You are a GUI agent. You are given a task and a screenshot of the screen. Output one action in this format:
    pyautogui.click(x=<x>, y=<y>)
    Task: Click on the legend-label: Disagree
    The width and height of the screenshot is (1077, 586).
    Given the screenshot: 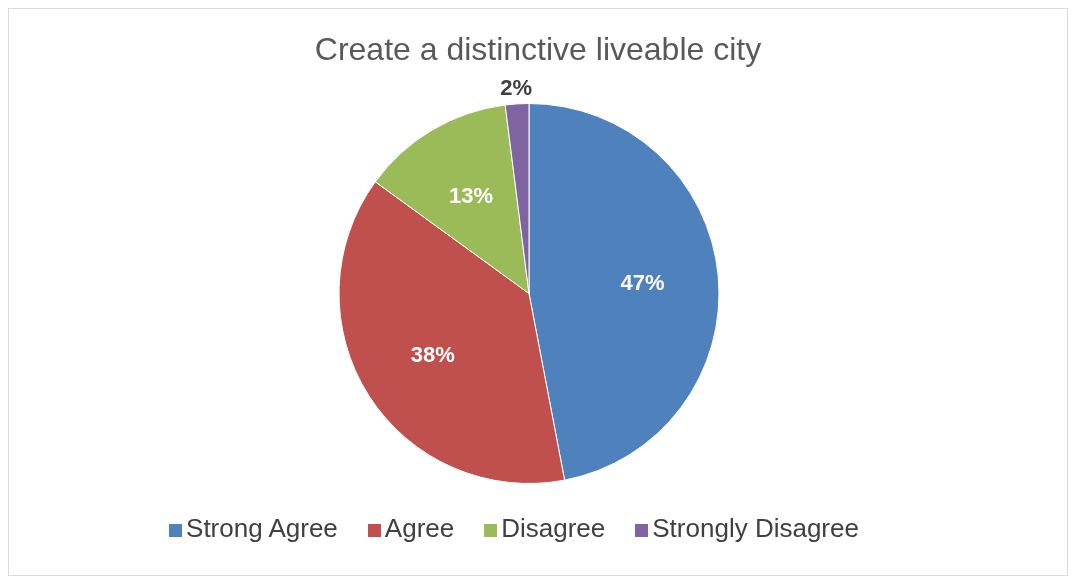 What is the action you would take?
    pyautogui.click(x=553, y=528)
    